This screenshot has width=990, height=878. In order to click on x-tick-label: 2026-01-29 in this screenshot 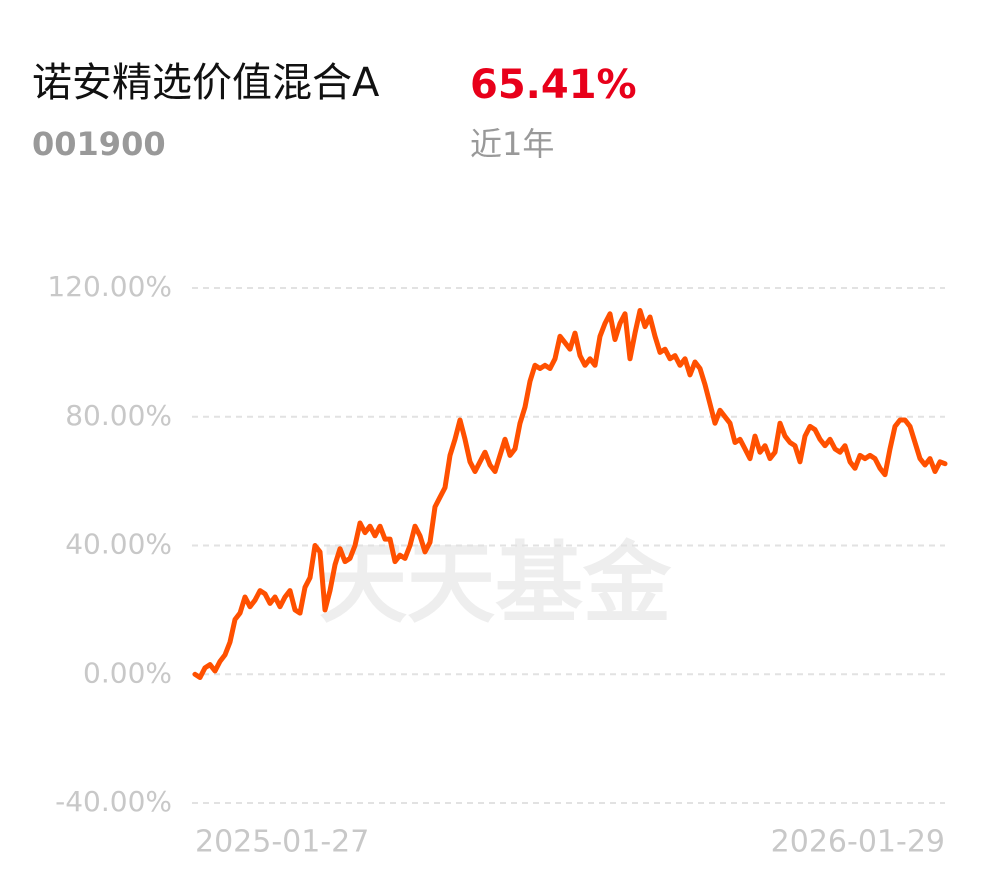, I will do `click(858, 842)`.